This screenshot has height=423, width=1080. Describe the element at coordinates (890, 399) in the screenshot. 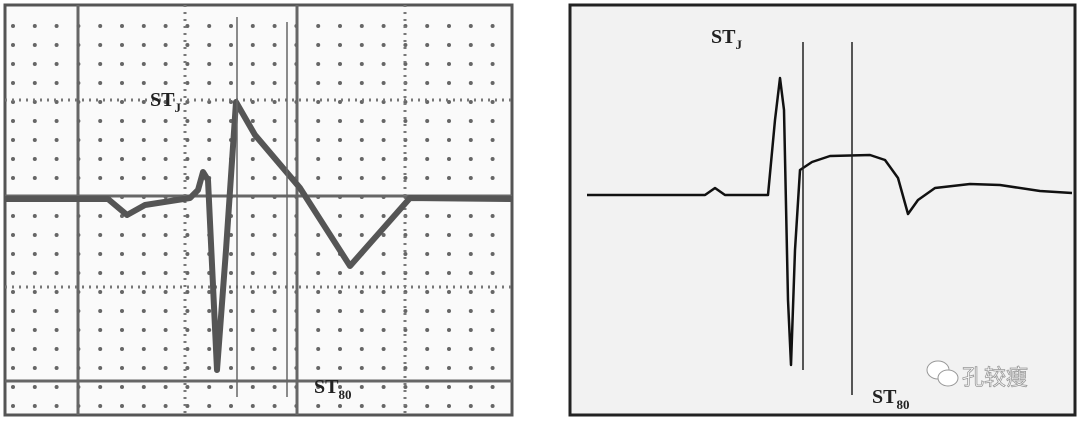

I see `st-80-label-right: ST80` at that location.